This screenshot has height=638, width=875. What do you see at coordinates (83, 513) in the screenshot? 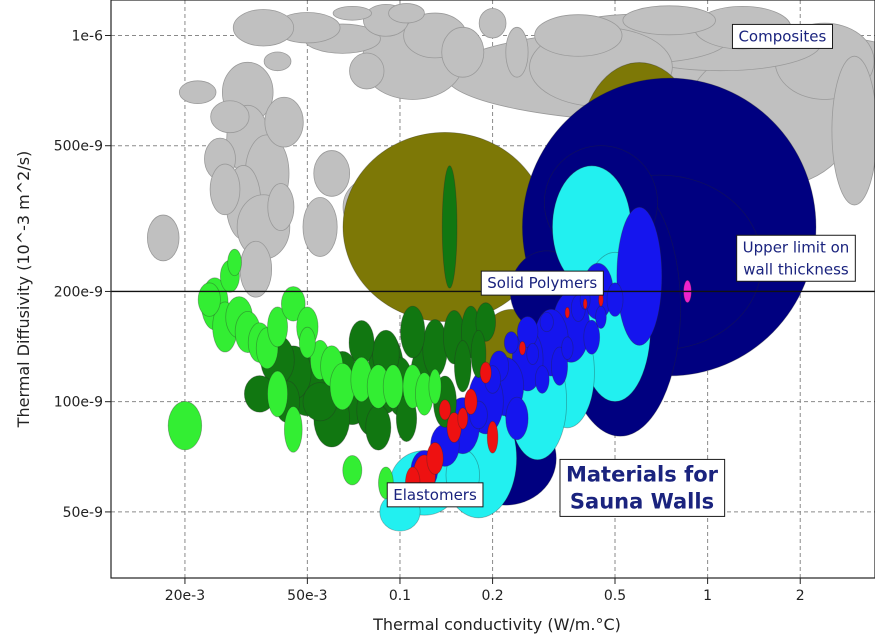
I see `y-tick-label: 50e-9` at bounding box center [83, 513].